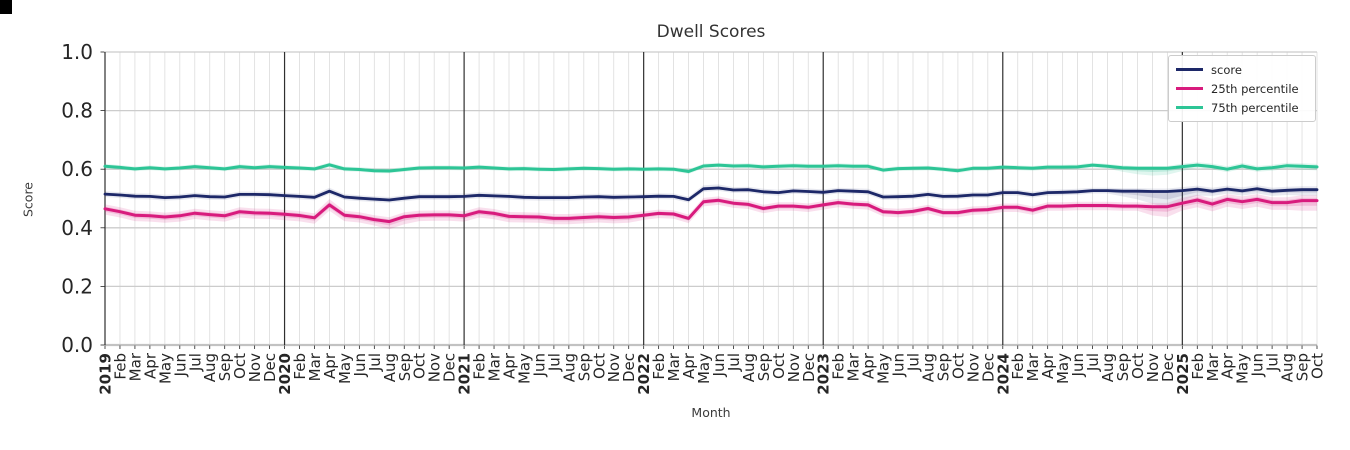 This screenshot has width=1350, height=450. Describe the element at coordinates (824, 374) in the screenshot. I see `svg-text: 2023` at that location.